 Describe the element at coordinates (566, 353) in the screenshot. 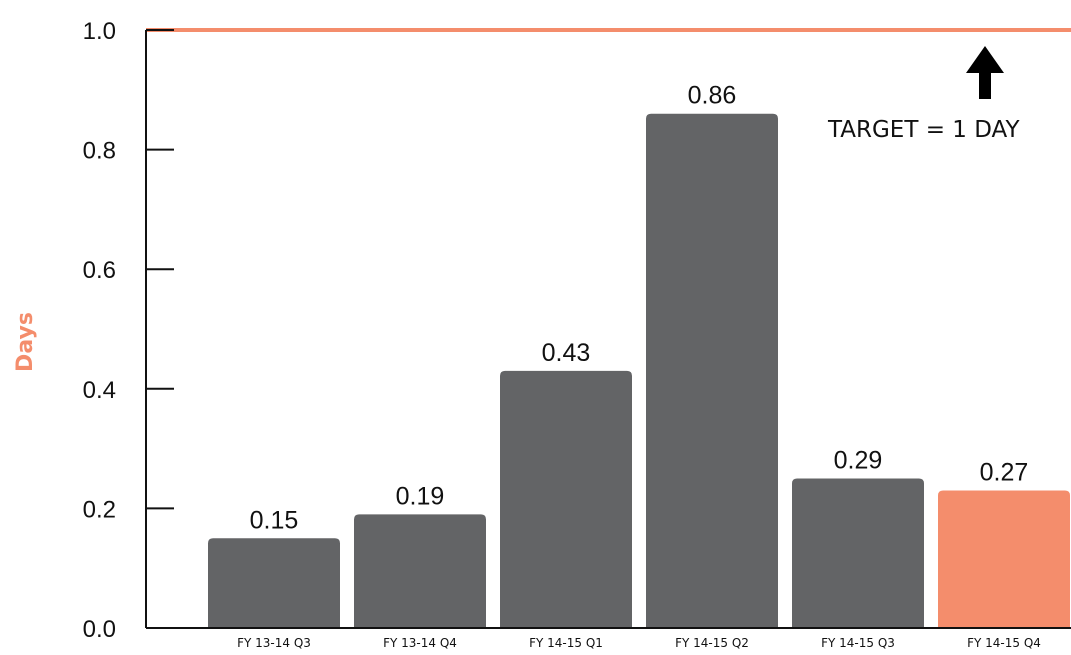

I see `data-label: 0.43` at that location.